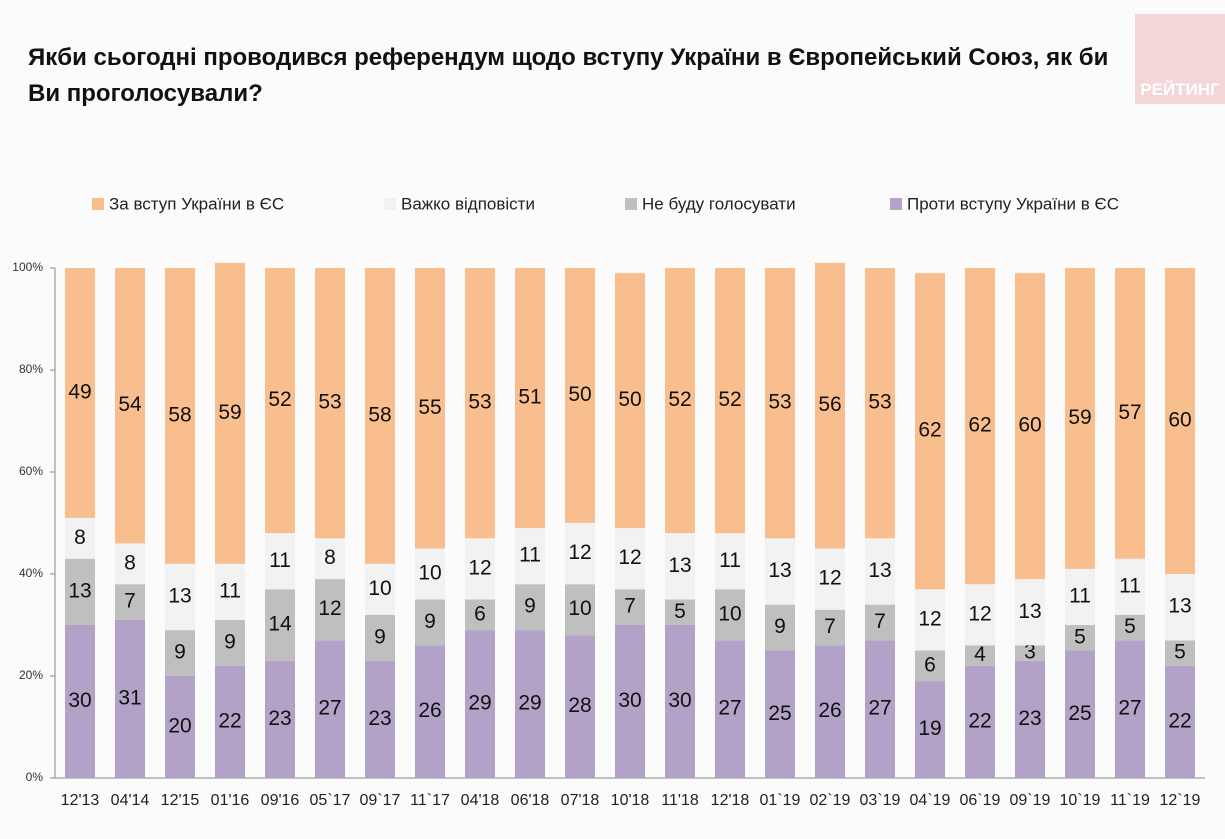 The width and height of the screenshot is (1225, 839). I want to click on data-label: 59, so click(1079, 417).